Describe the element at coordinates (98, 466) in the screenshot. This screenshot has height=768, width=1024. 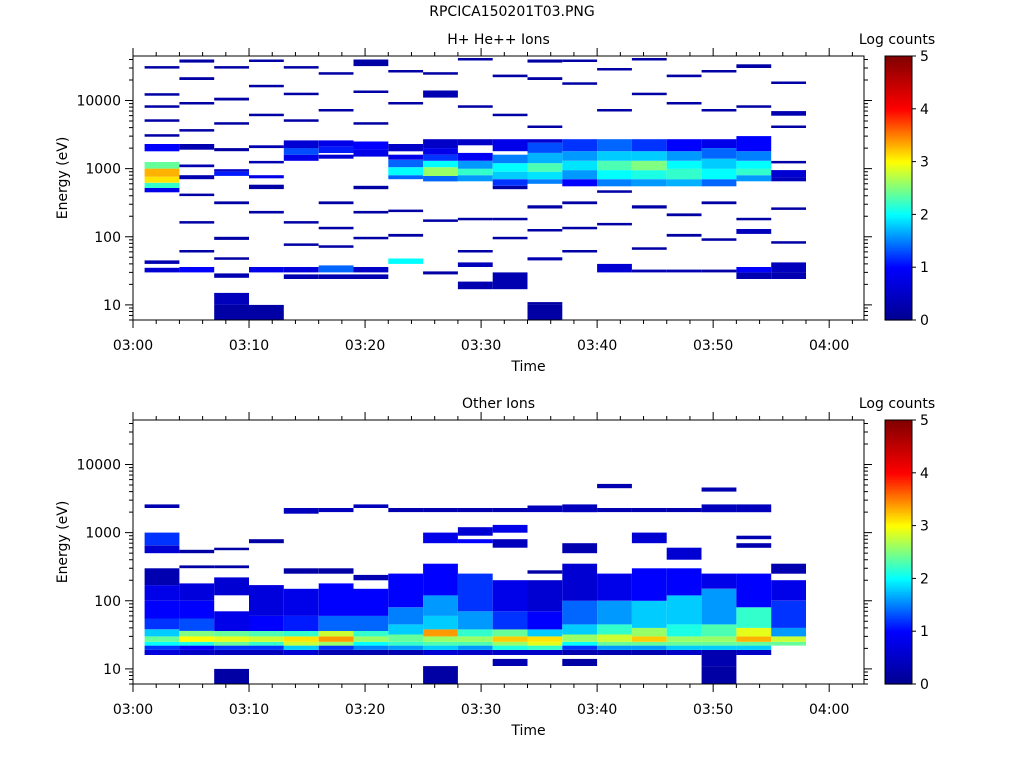
I see `y-tick-label: 10000` at that location.